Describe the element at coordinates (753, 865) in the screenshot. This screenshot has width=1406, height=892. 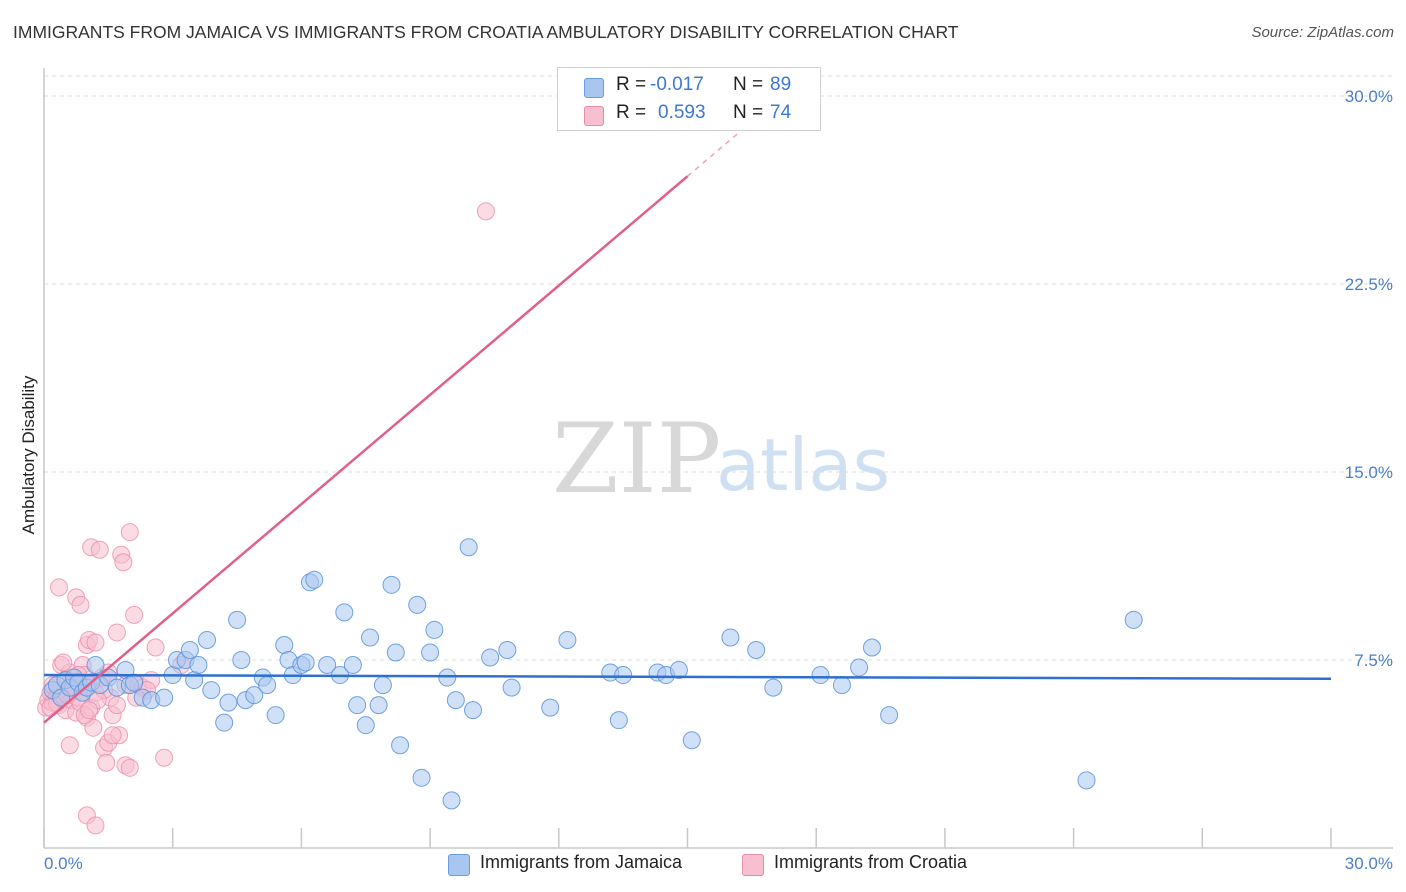
I see `bottom-legend-swatch-croatia` at that location.